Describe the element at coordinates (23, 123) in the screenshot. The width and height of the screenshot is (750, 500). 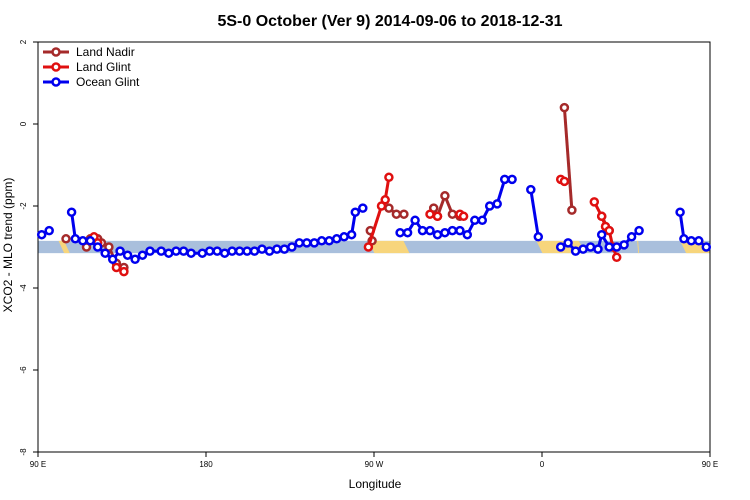
I see `y-tick-label: 0` at that location.